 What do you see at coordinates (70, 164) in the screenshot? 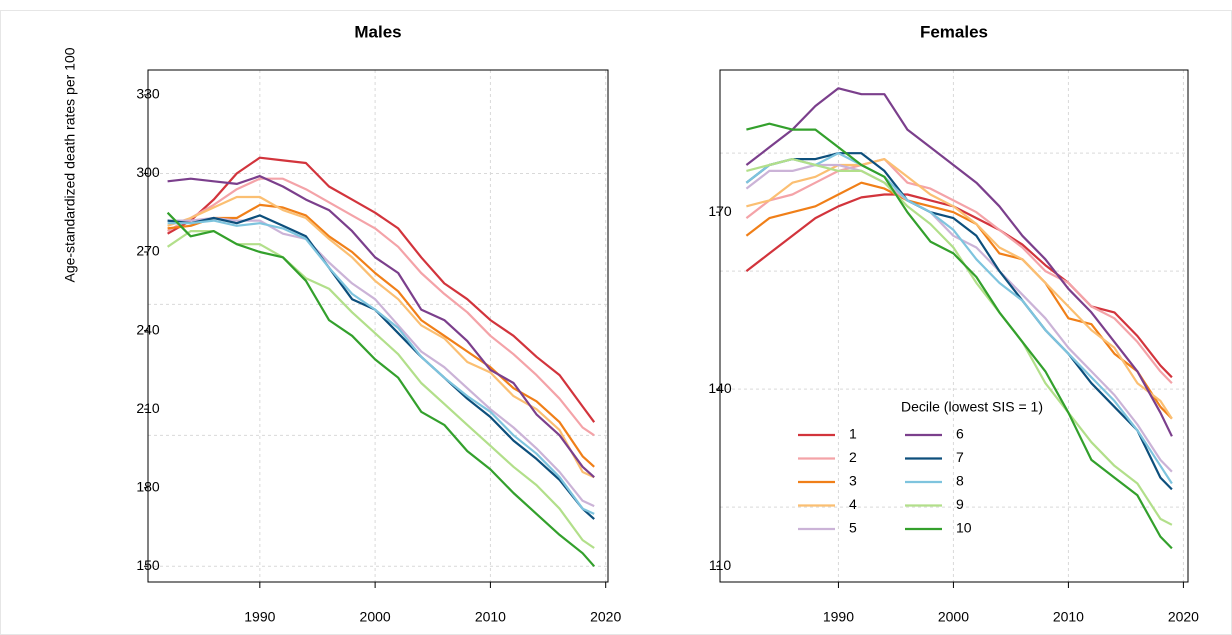
I see `y-axis-label: Age-standardized death rates per 100` at bounding box center [70, 164].